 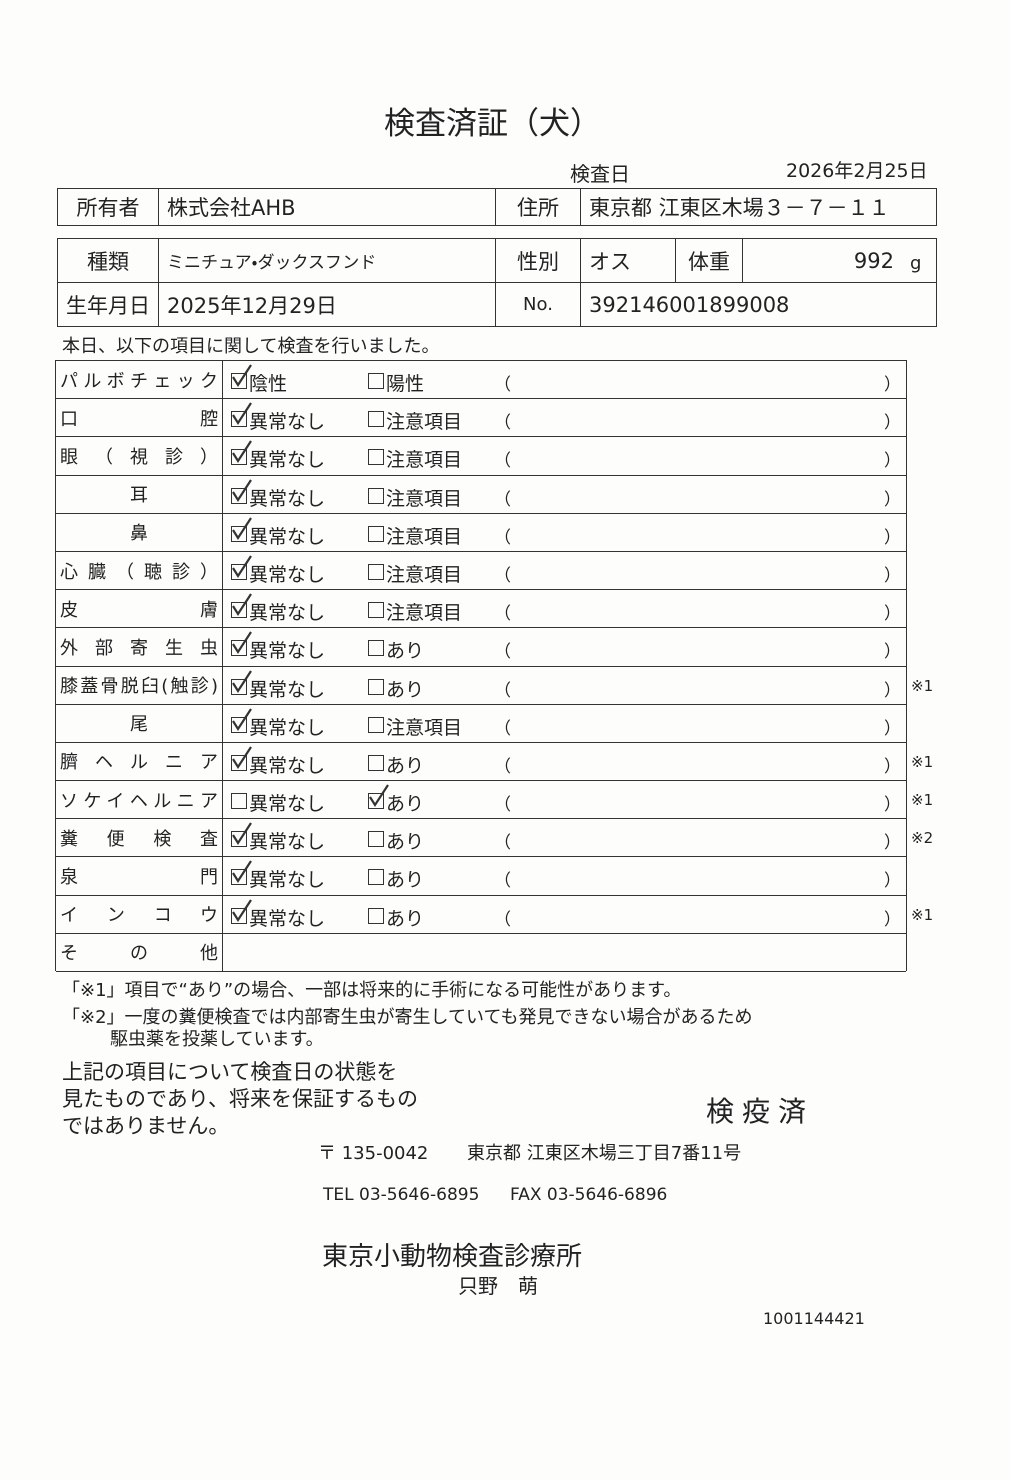 I want to click on check-item-text: ソケイヘルニア, so click(x=139, y=801).